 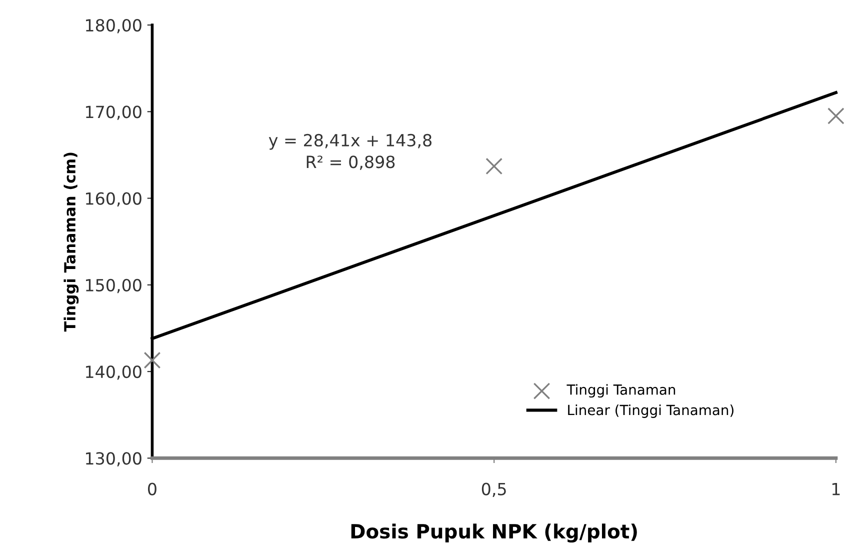 What do you see at coordinates (114, 113) in the screenshot?
I see `y-tick-label: 170,00` at bounding box center [114, 113].